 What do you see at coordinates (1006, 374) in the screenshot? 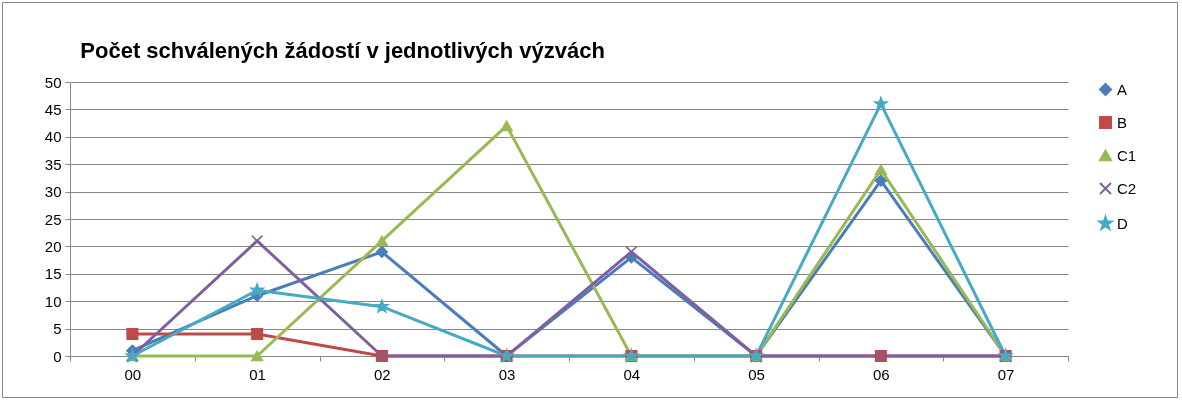
I see `x-tick-label: 07` at bounding box center [1006, 374].